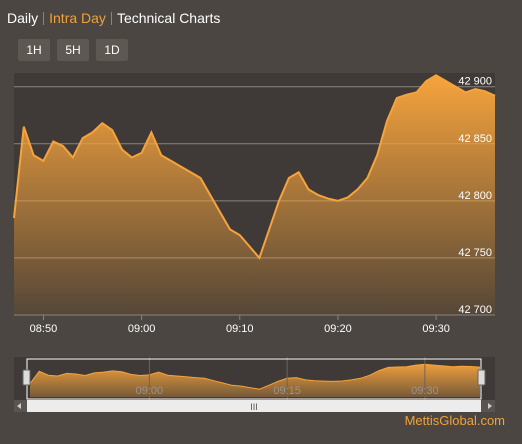 The image size is (522, 444). What do you see at coordinates (240, 329) in the screenshot?
I see `x-tick-label: 09:10` at bounding box center [240, 329].